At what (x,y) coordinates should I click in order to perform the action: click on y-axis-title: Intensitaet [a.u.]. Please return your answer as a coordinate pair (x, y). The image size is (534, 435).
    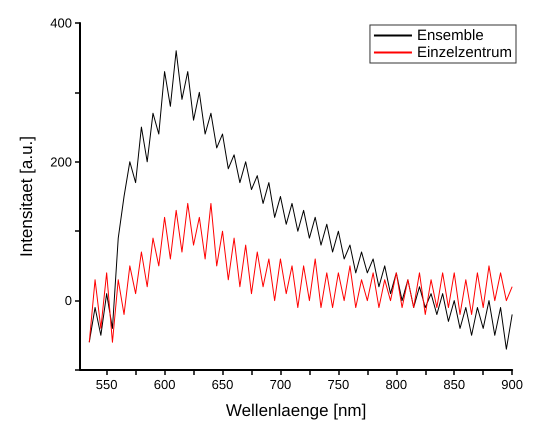
    Looking at the image, I should click on (26, 196).